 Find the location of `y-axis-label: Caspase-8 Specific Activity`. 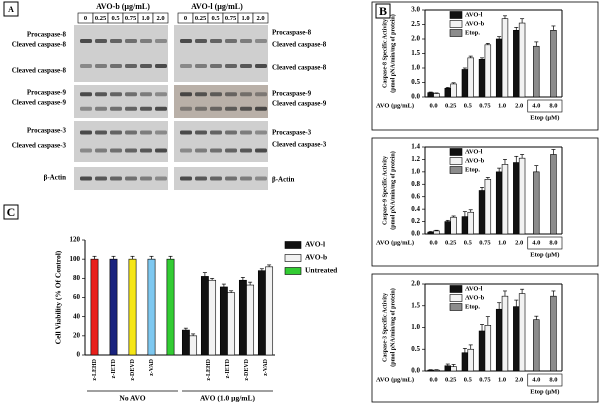

y-axis-label: Caspase-8 Specific Activity is located at coordinates (385, 53).